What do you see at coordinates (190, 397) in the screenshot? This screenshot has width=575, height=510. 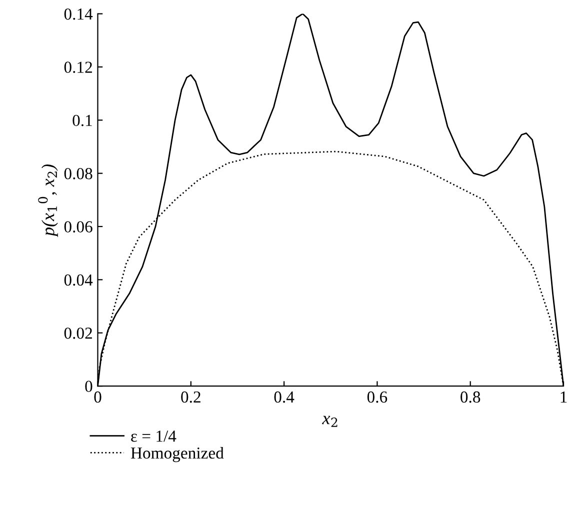 I see `x-tick-label: 0.2` at bounding box center [190, 397].